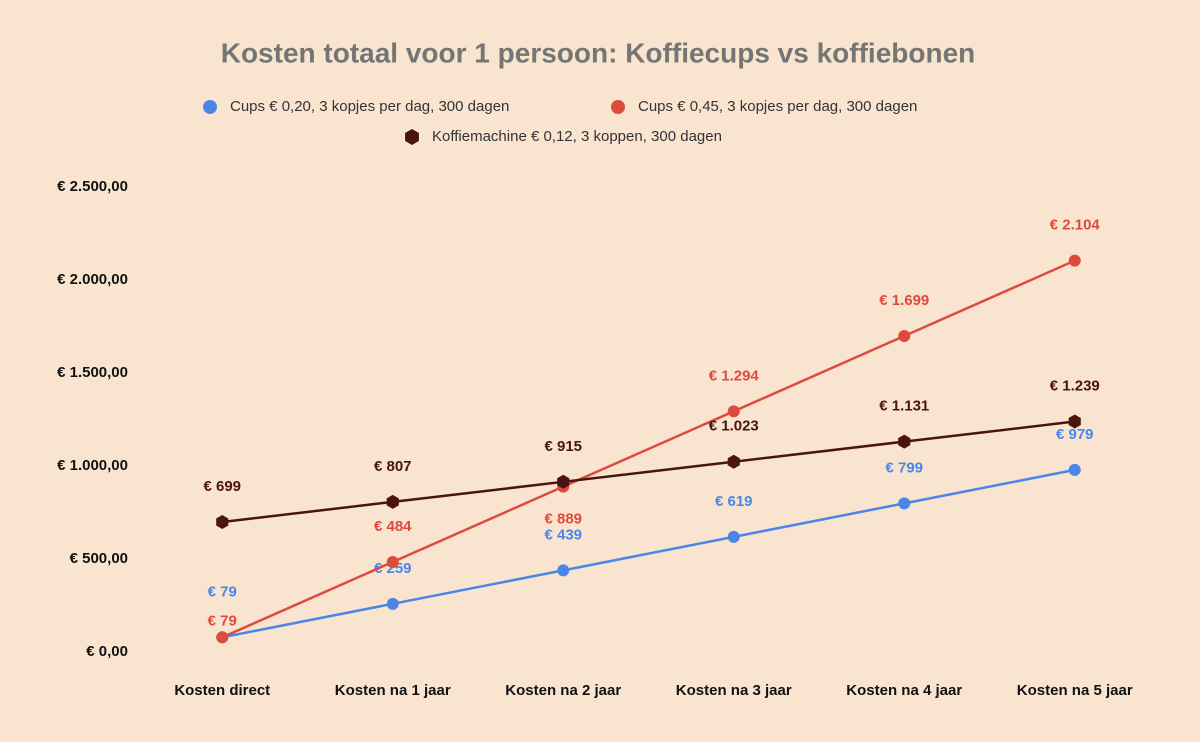 The height and width of the screenshot is (742, 1200). I want to click on data-label: € 439, so click(563, 534).